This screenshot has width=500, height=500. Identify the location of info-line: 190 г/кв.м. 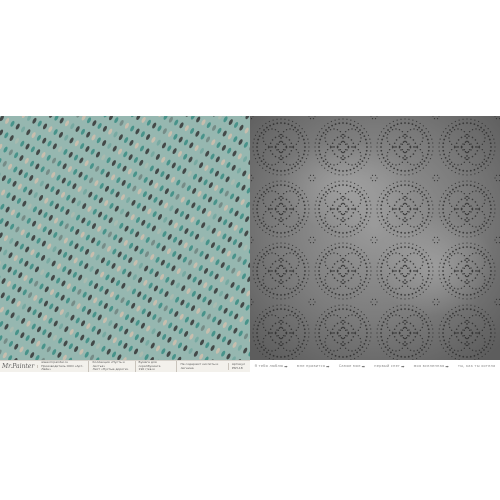
(146, 369).